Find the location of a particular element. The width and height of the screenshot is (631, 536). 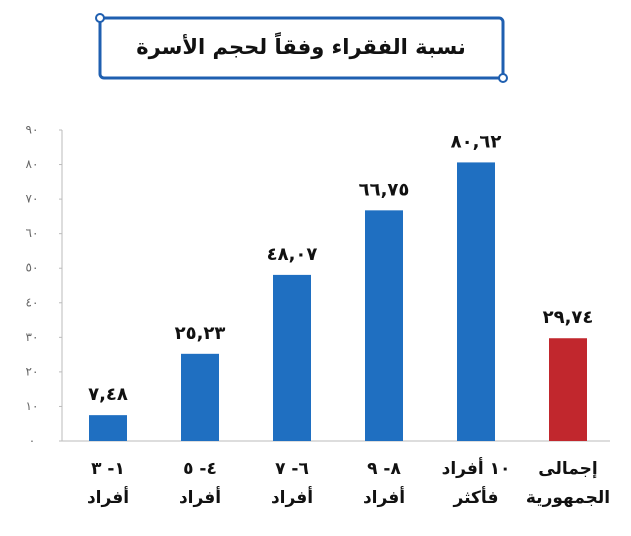

x-tick-label: ٨- ٩ أفراد is located at coordinates (384, 483).